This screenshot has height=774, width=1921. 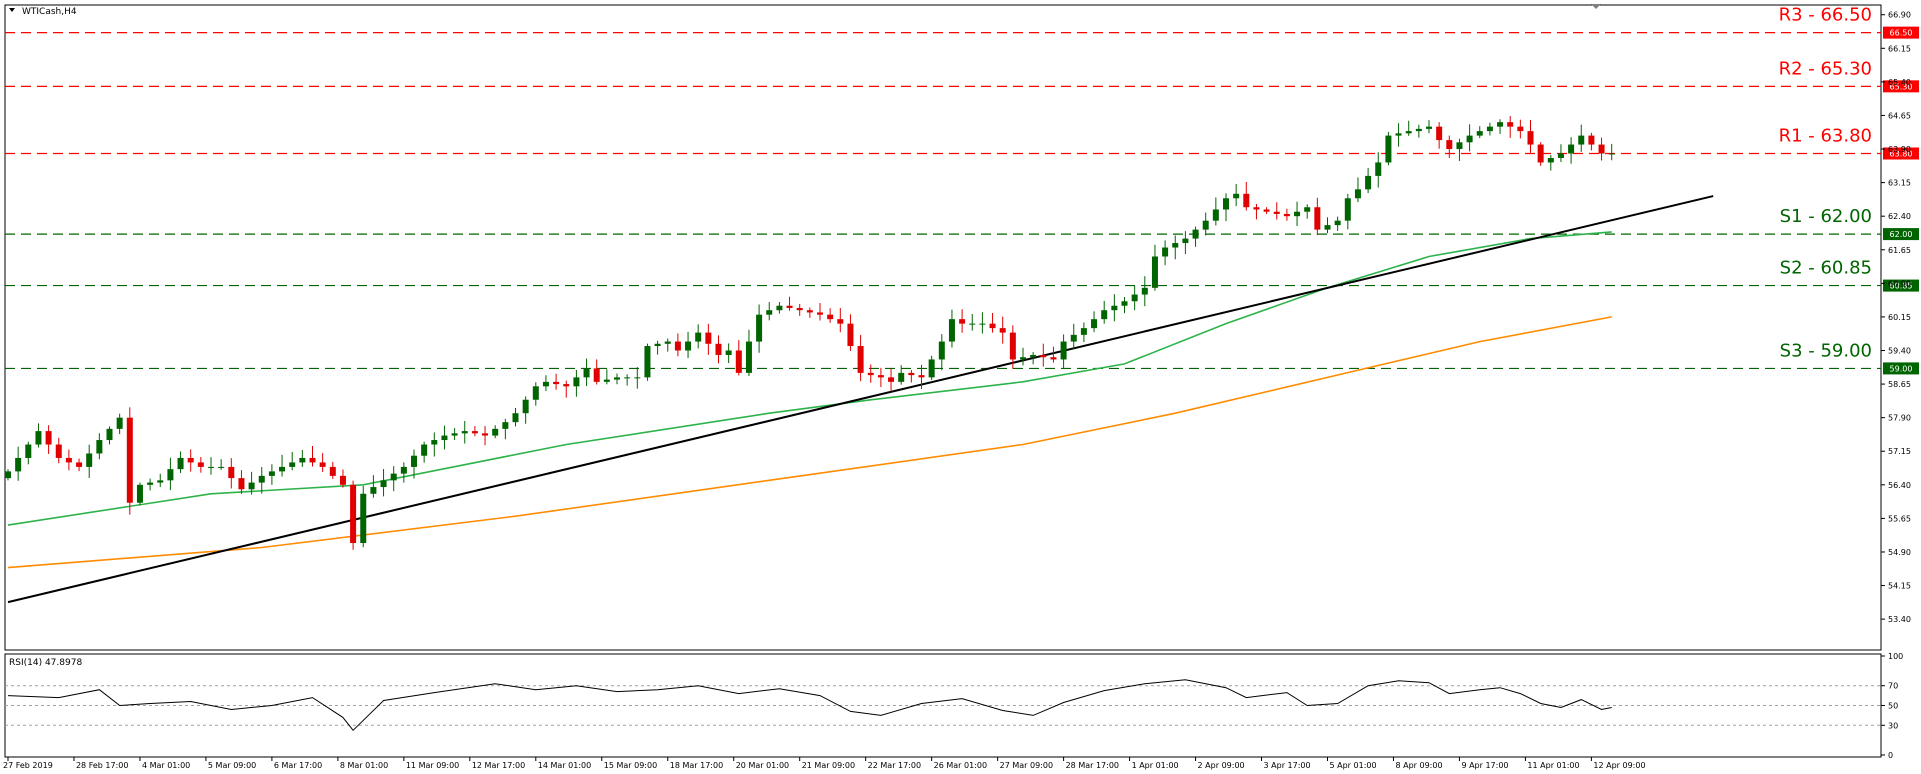 What do you see at coordinates (1899, 418) in the screenshot?
I see `price-tick-label: 57.90` at bounding box center [1899, 418].